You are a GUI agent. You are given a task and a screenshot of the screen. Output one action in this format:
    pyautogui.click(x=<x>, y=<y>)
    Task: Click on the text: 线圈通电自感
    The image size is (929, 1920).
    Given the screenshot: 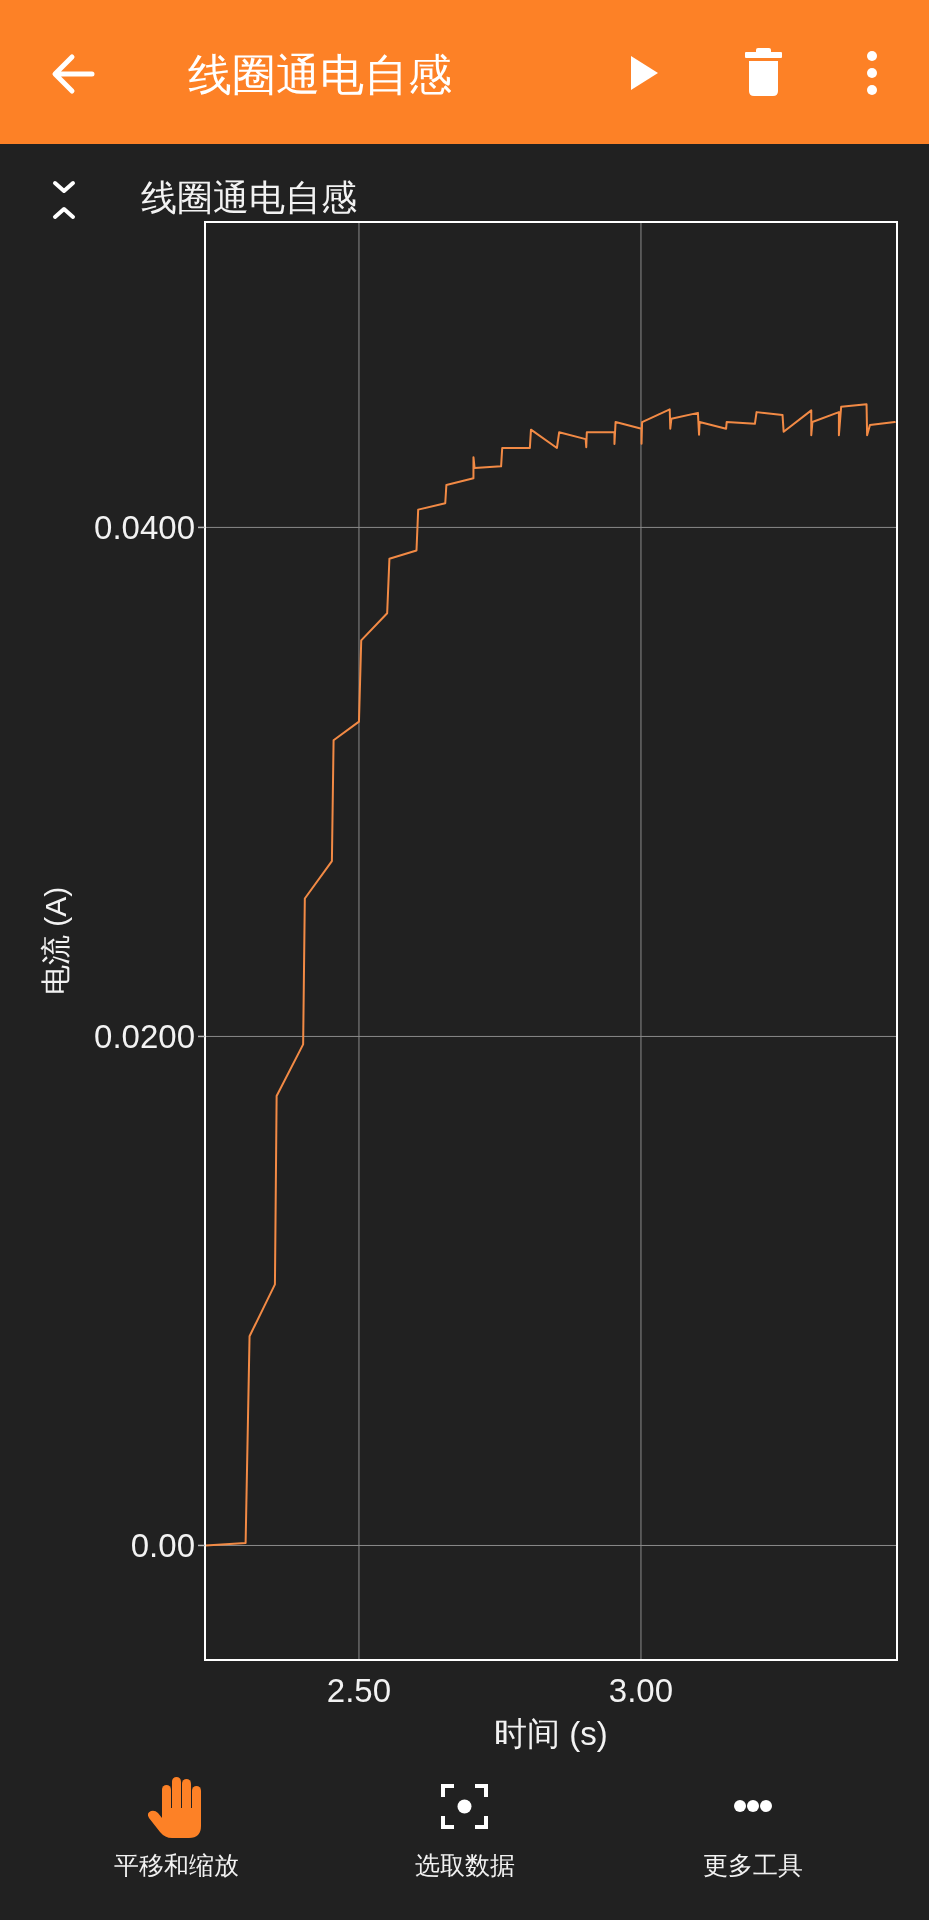 What is the action you would take?
    pyautogui.click(x=320, y=74)
    